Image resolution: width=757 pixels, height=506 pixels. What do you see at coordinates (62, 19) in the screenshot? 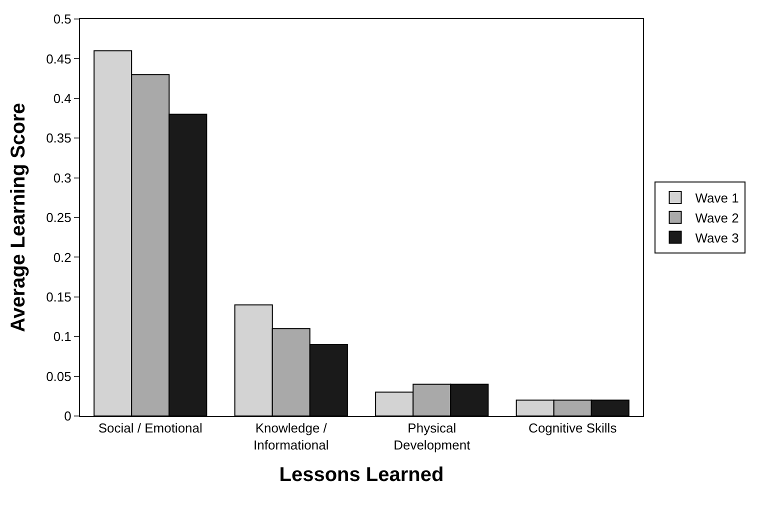
I see `y-tick-label: 0.5` at bounding box center [62, 19].